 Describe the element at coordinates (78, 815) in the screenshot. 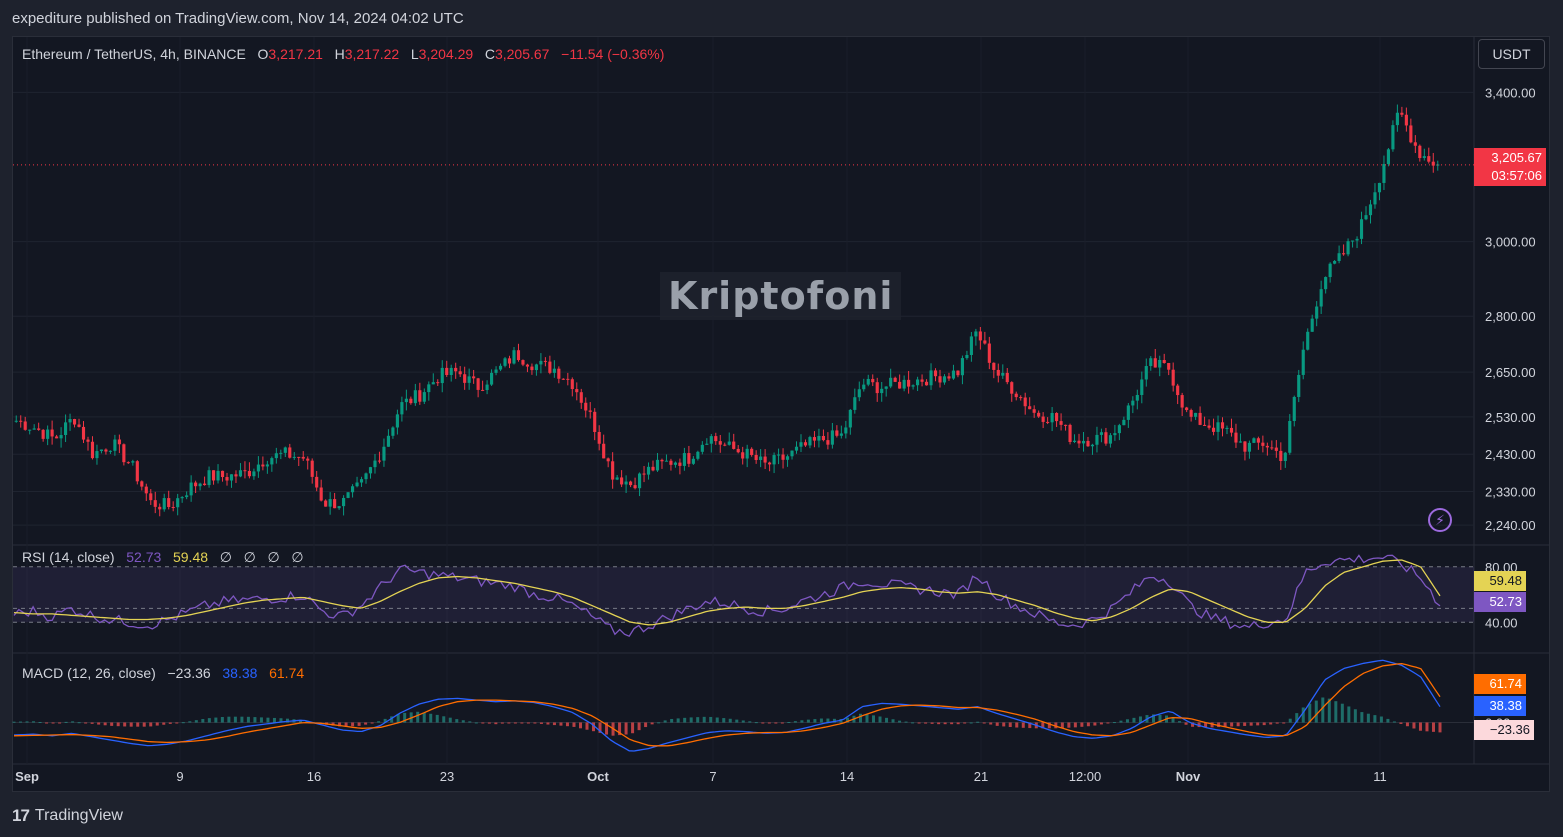

I see `footer-brand: TradingView` at that location.